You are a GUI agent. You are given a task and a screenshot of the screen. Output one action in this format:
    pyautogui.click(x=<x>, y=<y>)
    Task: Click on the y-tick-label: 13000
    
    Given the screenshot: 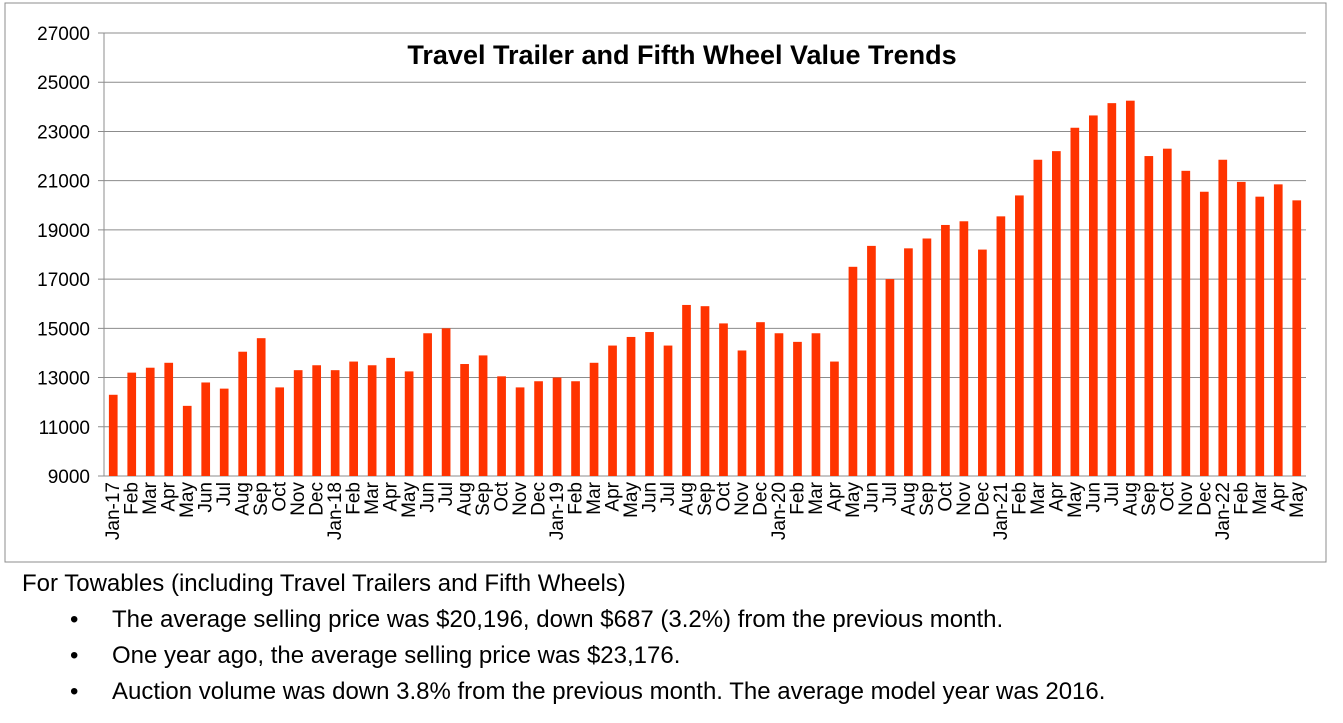 What is the action you would take?
    pyautogui.click(x=63, y=379)
    